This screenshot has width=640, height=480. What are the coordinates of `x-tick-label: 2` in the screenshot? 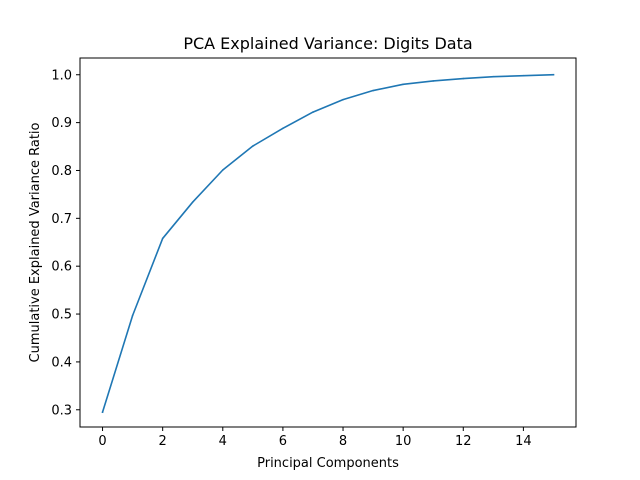 It's located at (163, 441).